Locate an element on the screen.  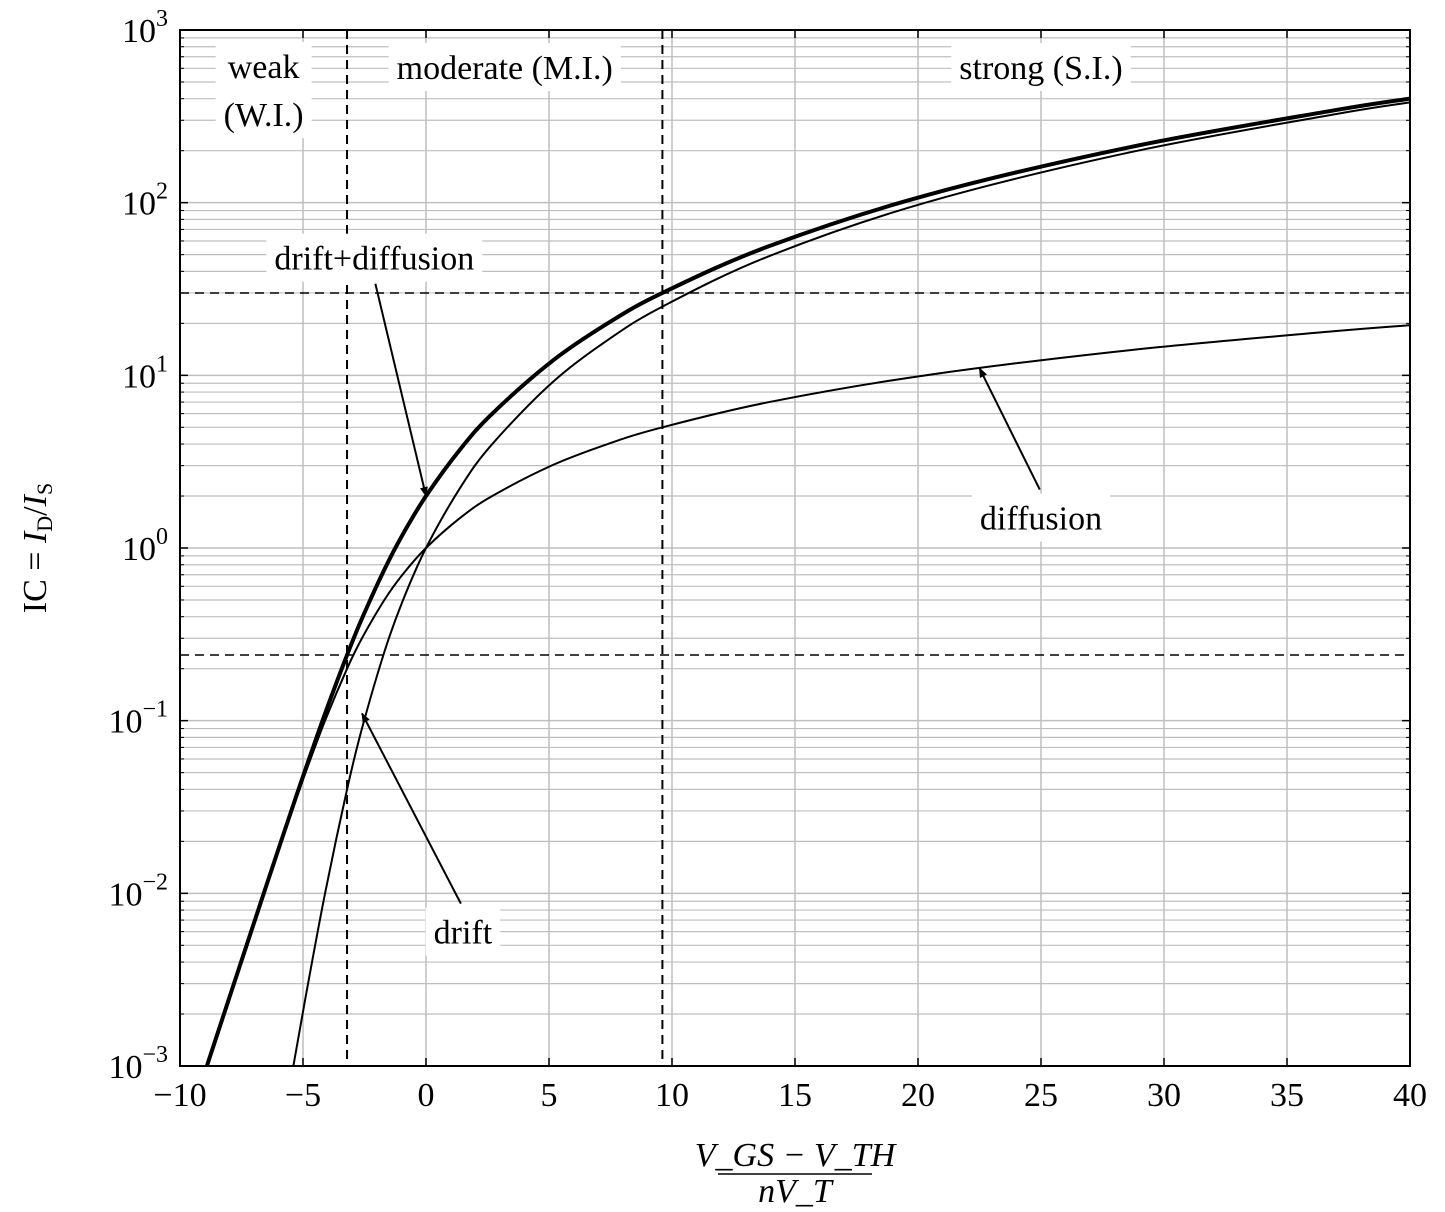
y-label-den-sub: S is located at coordinates (44, 489).